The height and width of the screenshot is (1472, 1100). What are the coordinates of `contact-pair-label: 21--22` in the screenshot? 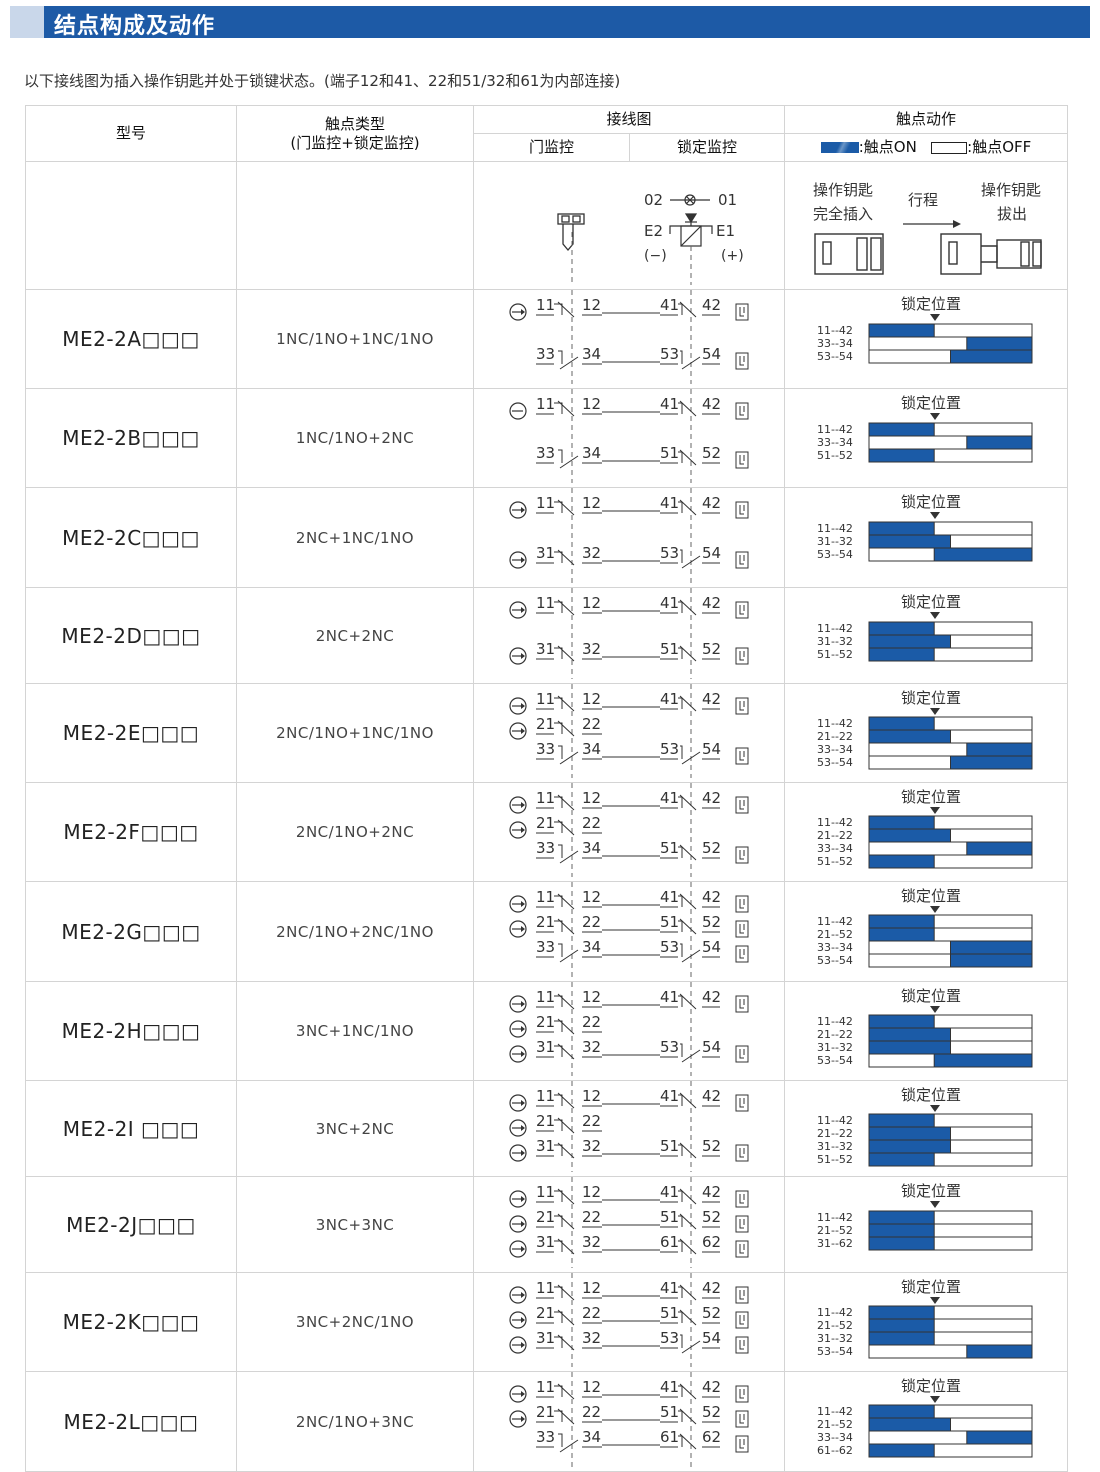 It's located at (835, 736).